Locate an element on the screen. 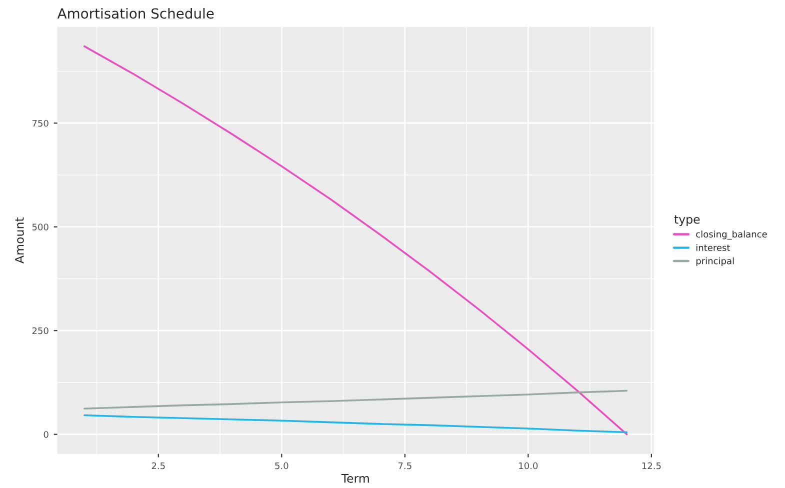  y-axis-title: Amount is located at coordinates (19, 240).